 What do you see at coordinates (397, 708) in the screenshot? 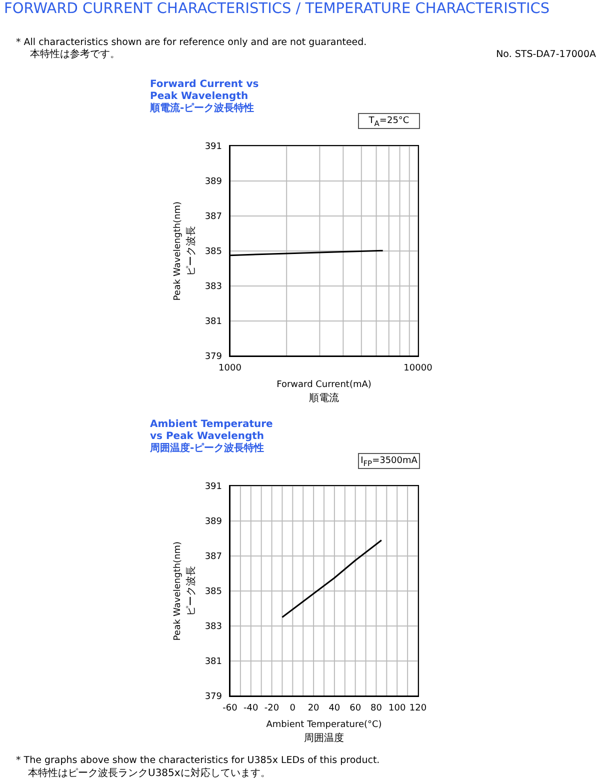
I see `x-tick-label: 100` at bounding box center [397, 708].